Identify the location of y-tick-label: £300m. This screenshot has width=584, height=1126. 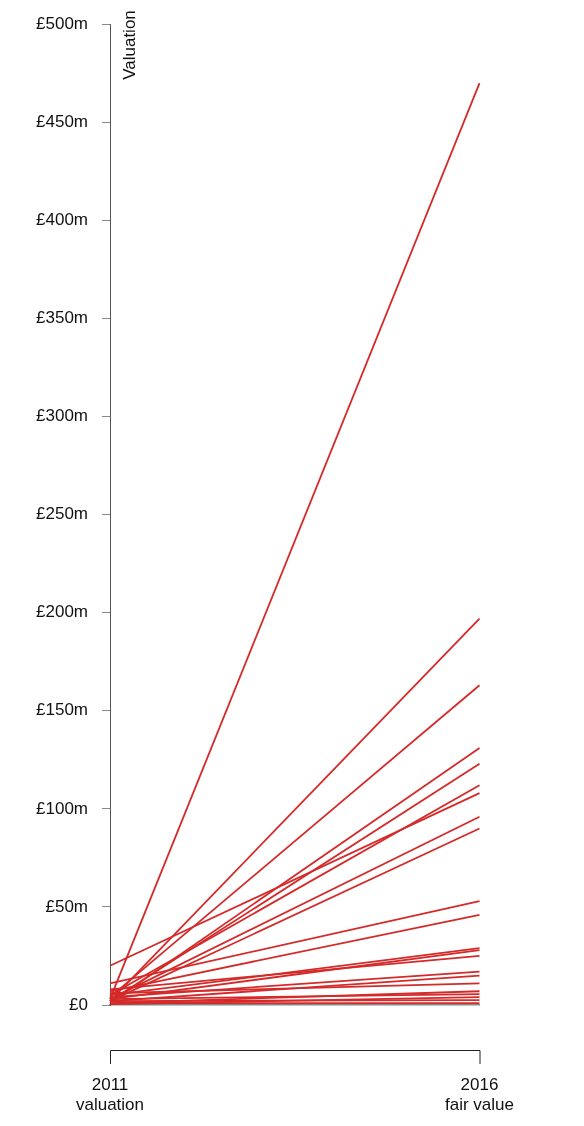
(62, 416).